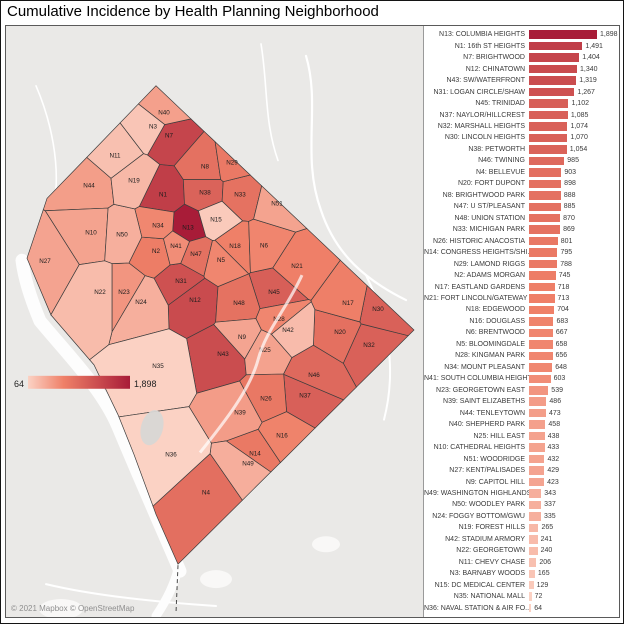 Image resolution: width=624 pixels, height=624 pixels. I want to click on bar-row: N39: SAINT ELIZABETHS 486, so click(520, 401).